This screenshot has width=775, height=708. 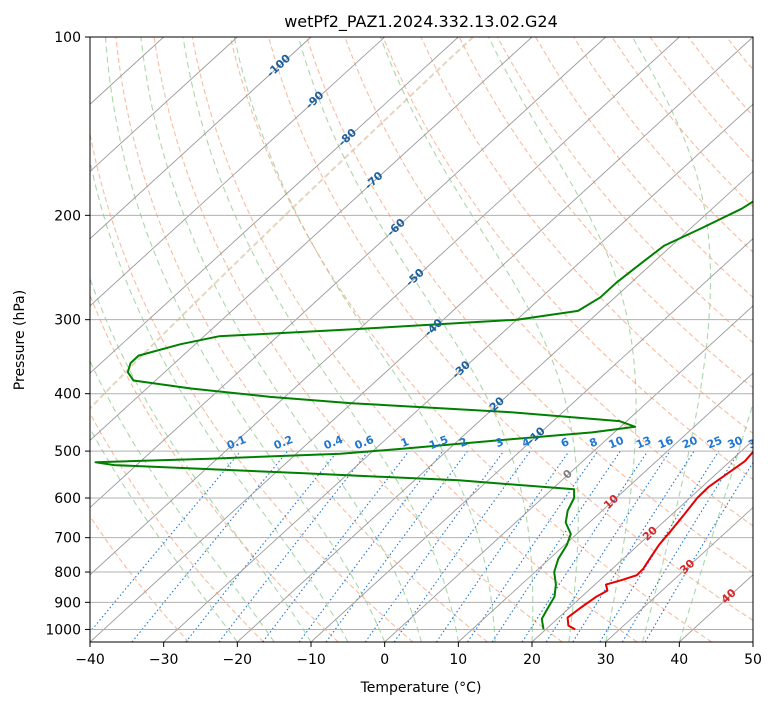 I want to click on mixing-ratio-label: 20, so click(x=689, y=443).